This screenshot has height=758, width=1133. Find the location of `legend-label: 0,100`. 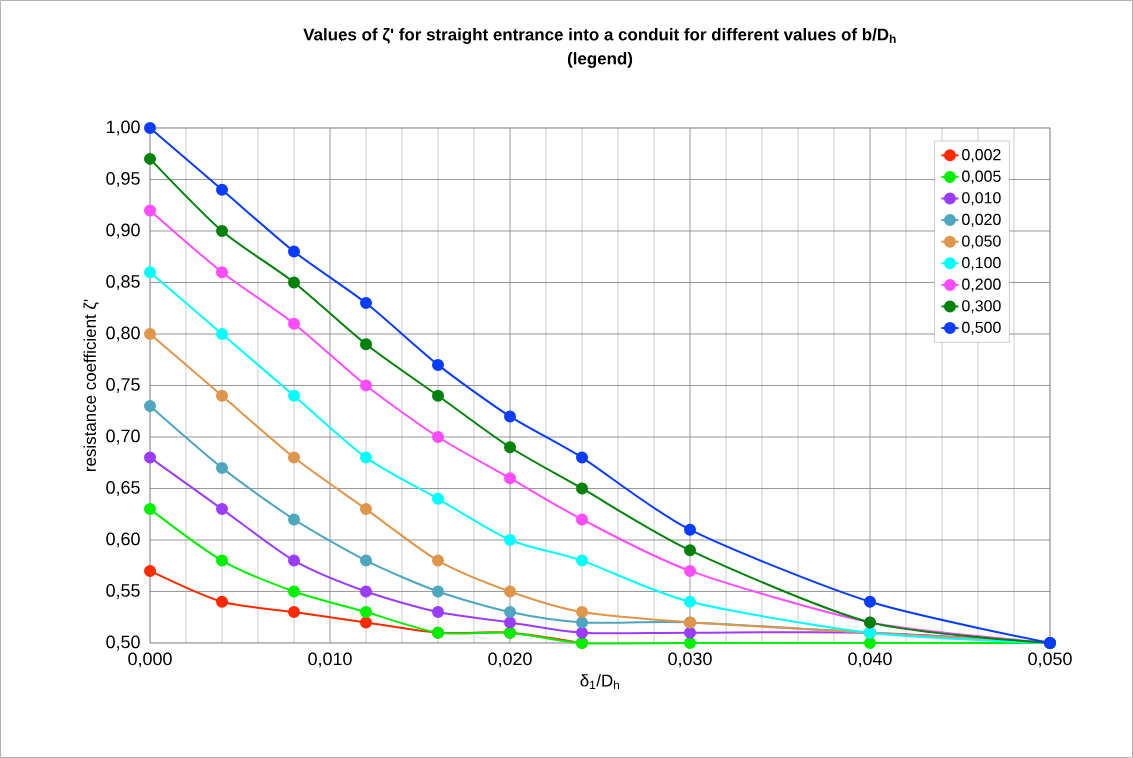

legend-label: 0,100 is located at coordinates (981, 263).